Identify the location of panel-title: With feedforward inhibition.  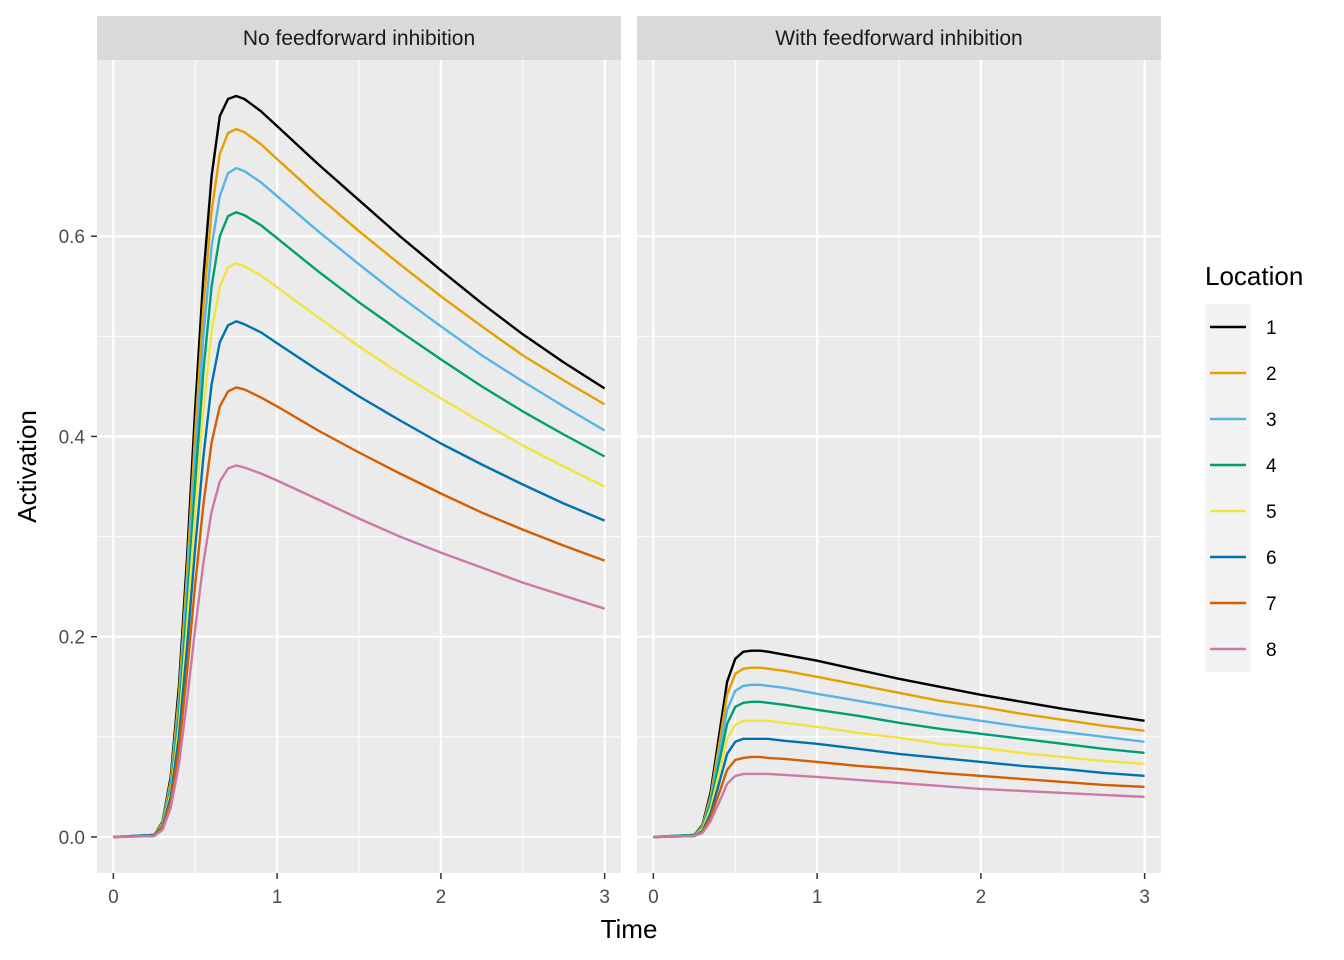
(898, 38).